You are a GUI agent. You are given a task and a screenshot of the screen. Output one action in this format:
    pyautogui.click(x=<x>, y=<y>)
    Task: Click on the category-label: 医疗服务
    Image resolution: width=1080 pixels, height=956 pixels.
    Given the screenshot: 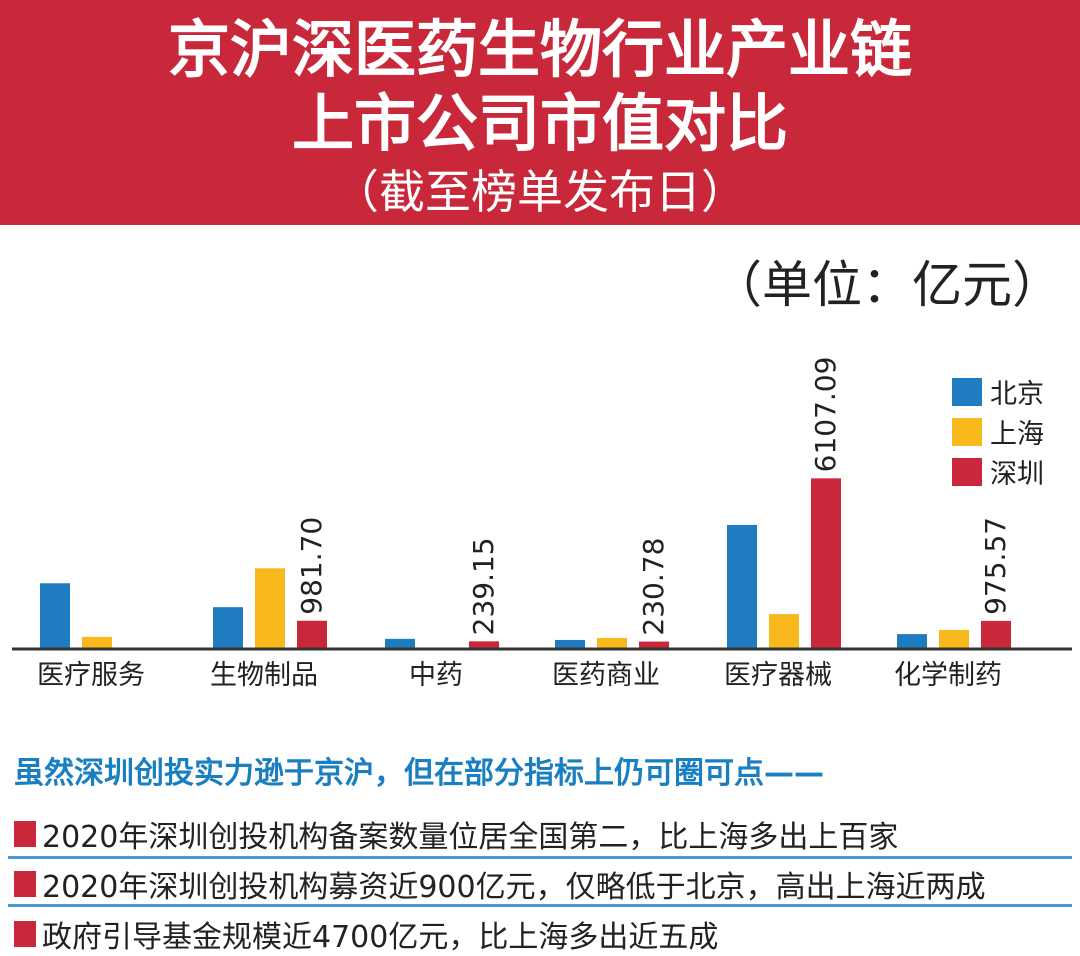 What is the action you would take?
    pyautogui.click(x=91, y=675)
    